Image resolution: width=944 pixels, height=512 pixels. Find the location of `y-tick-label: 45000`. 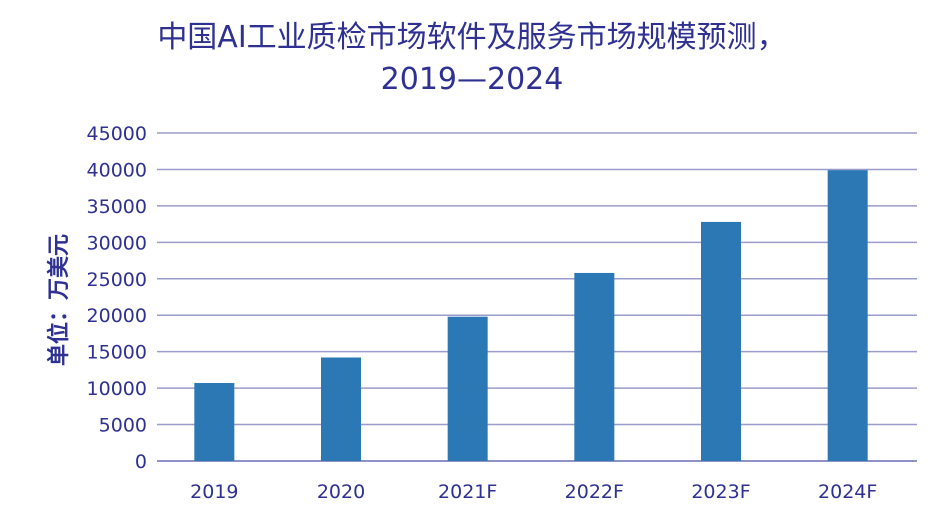

y-tick-label: 45000 is located at coordinates (117, 134).